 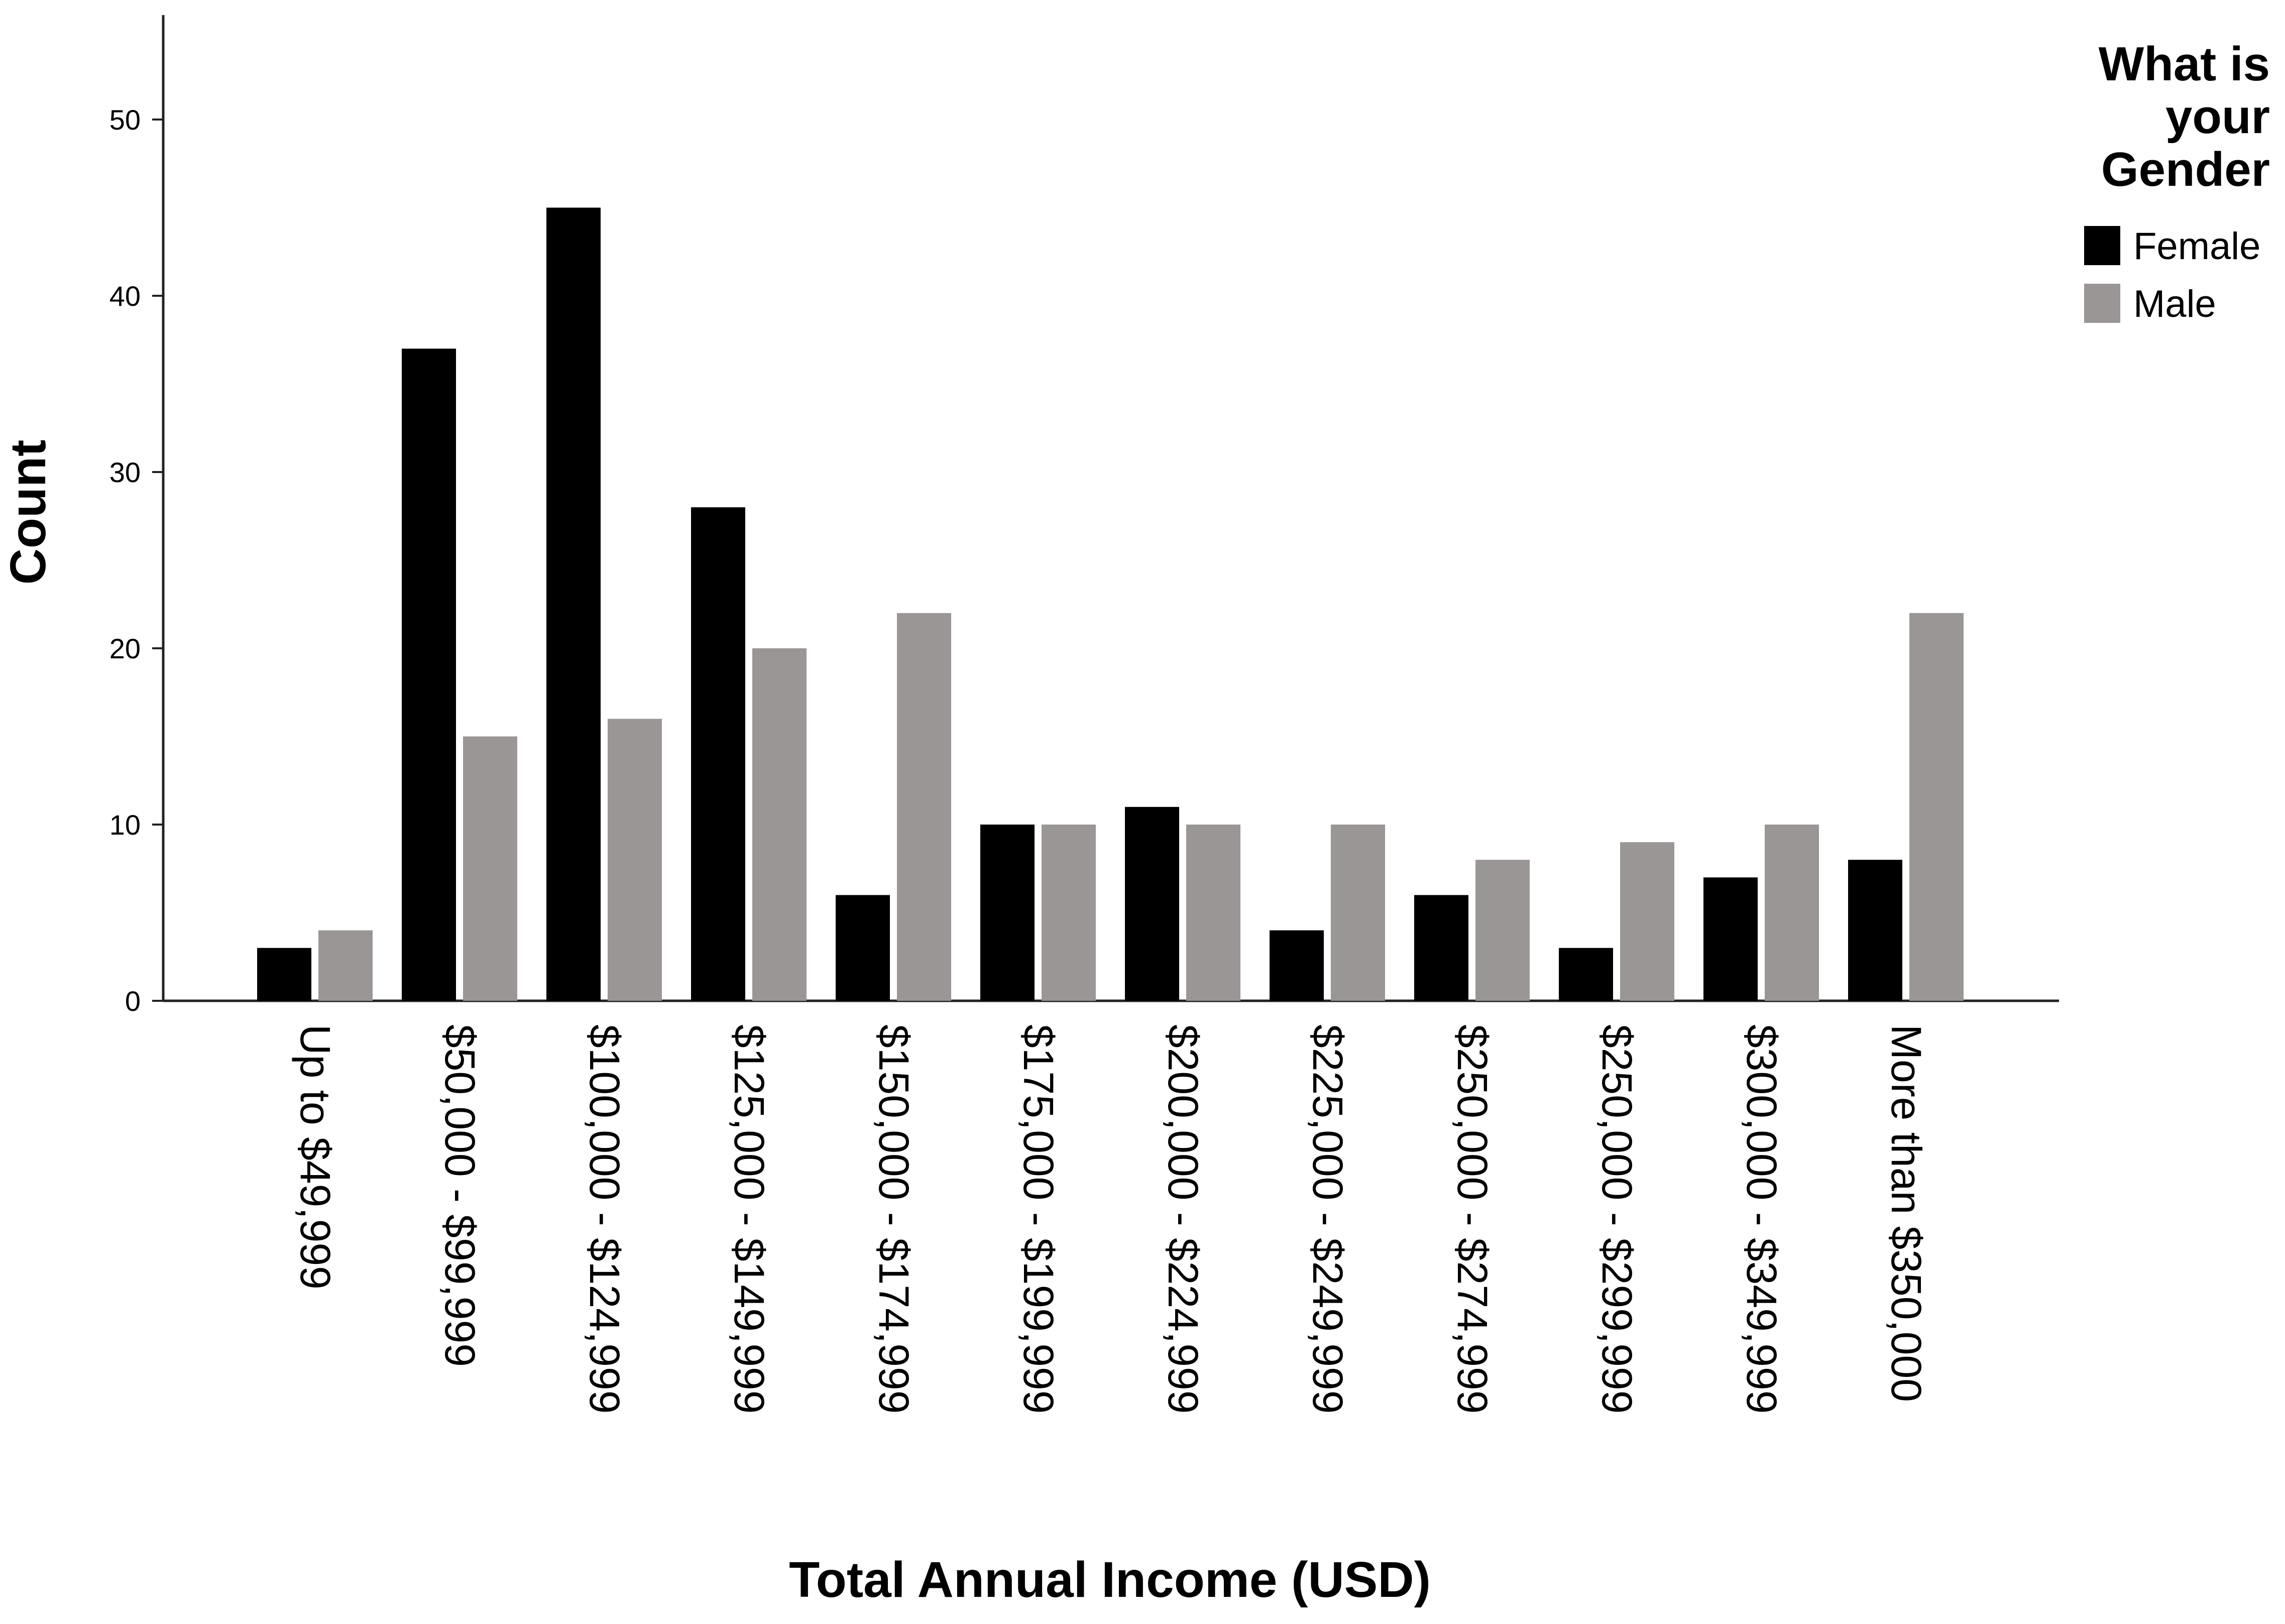 I want to click on x-axis-title: Total Annual Income (USD), so click(x=1110, y=1580).